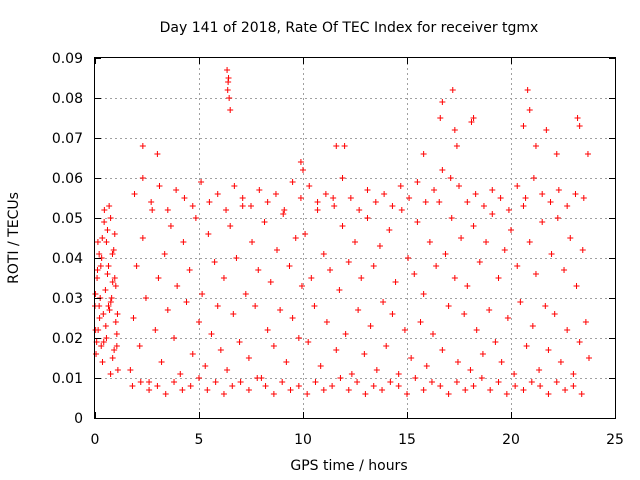 The image size is (640, 480). I want to click on x-tick-label: 10, so click(303, 440).